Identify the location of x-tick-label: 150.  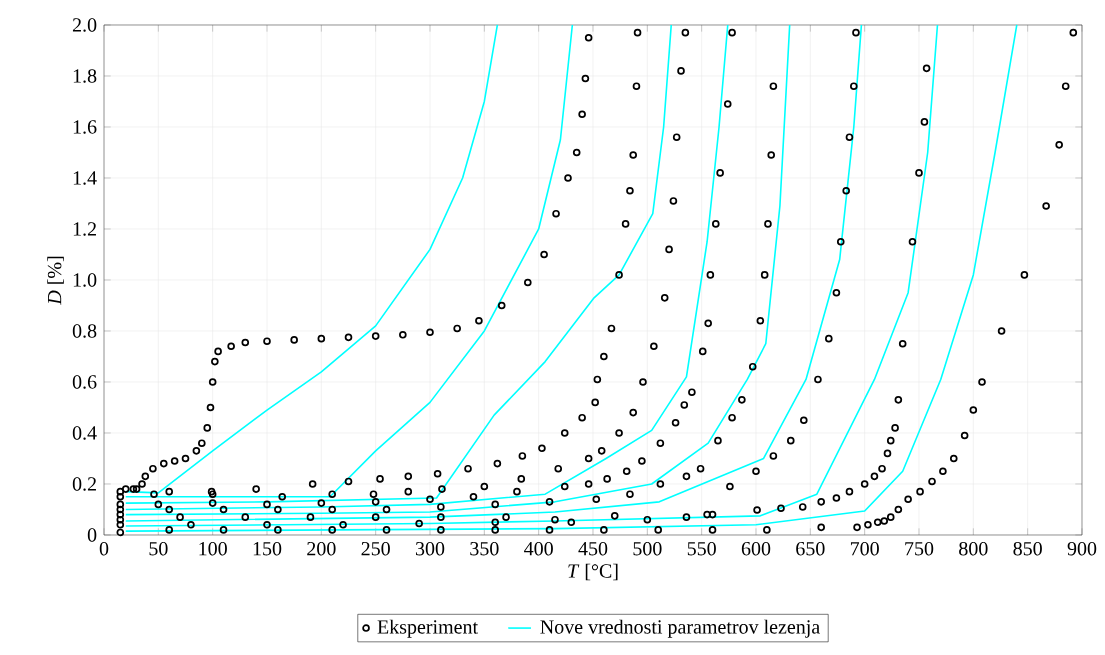
(267, 548).